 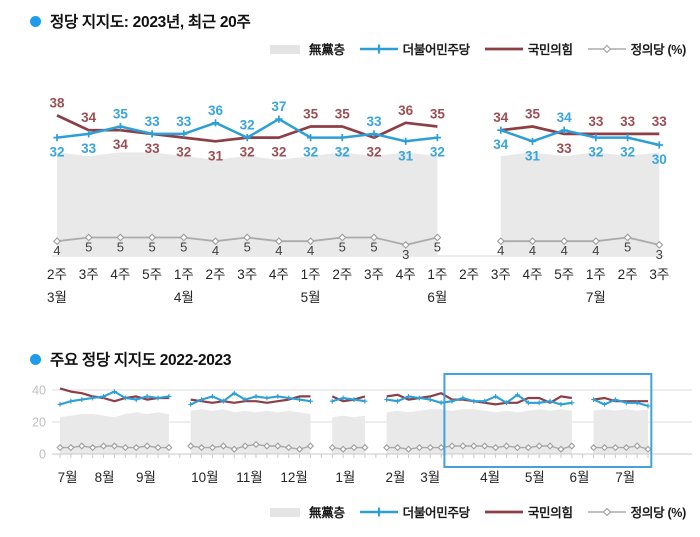 What do you see at coordinates (636, 48) in the screenshot?
I see `legend-item-jungui: 정의당 (%)` at bounding box center [636, 48].